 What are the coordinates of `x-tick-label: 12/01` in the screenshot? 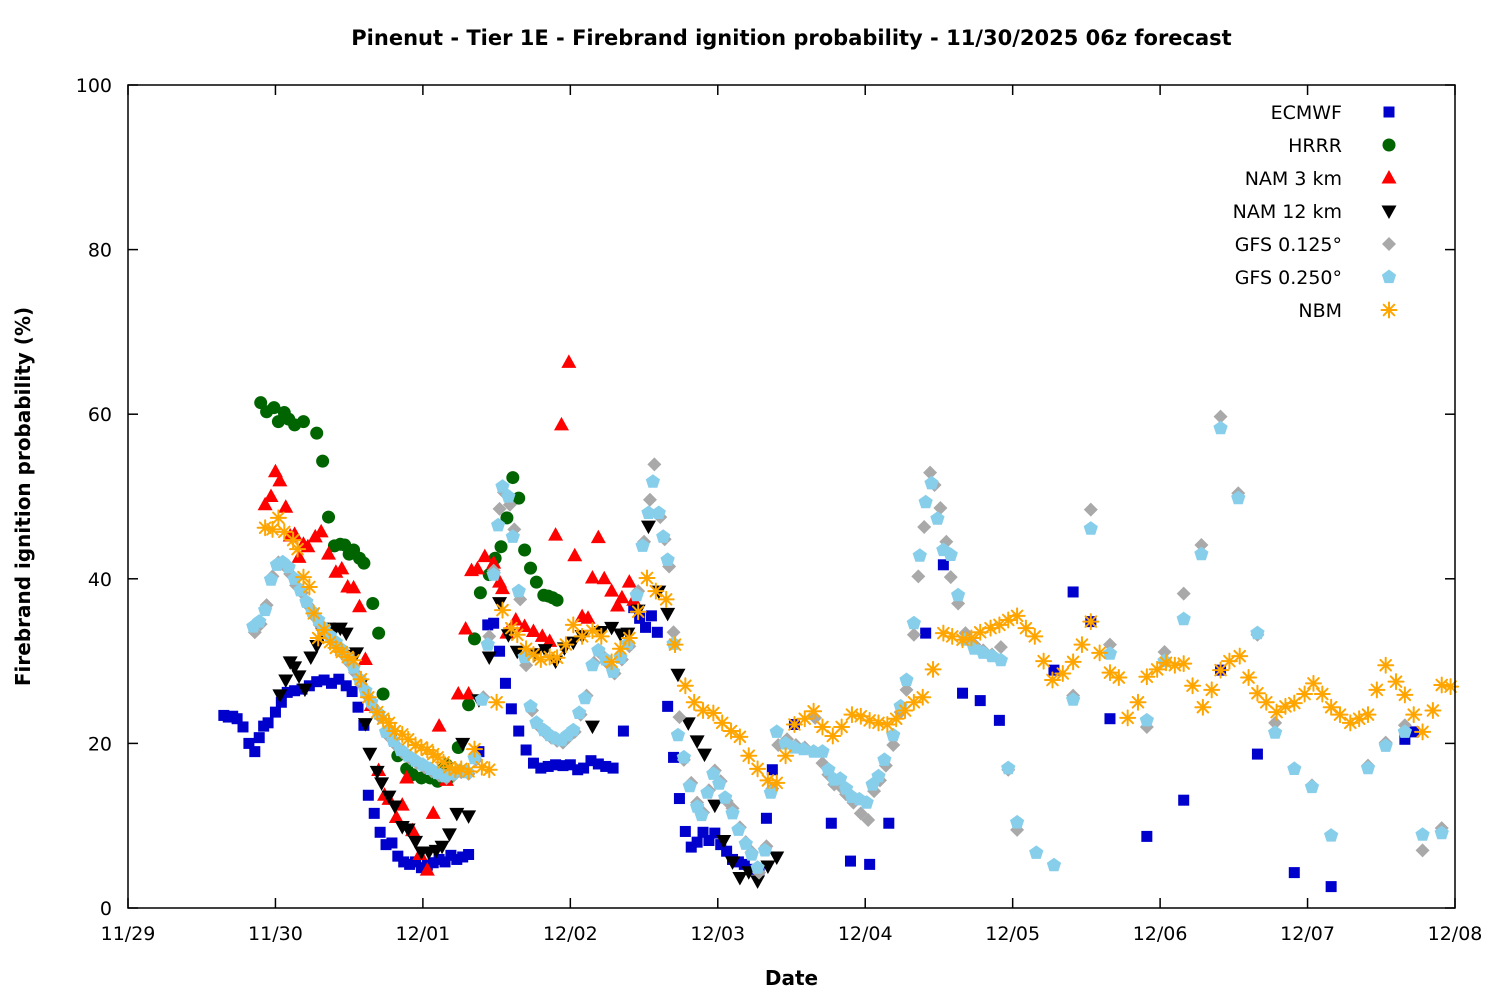 It's located at (423, 934).